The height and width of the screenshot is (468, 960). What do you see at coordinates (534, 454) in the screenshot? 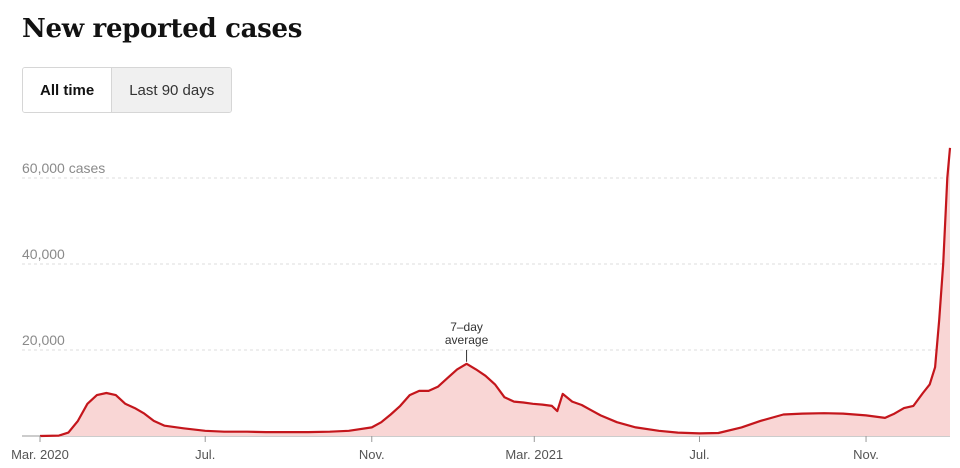
I see `x-tick-label: Mar. 2021` at bounding box center [534, 454].